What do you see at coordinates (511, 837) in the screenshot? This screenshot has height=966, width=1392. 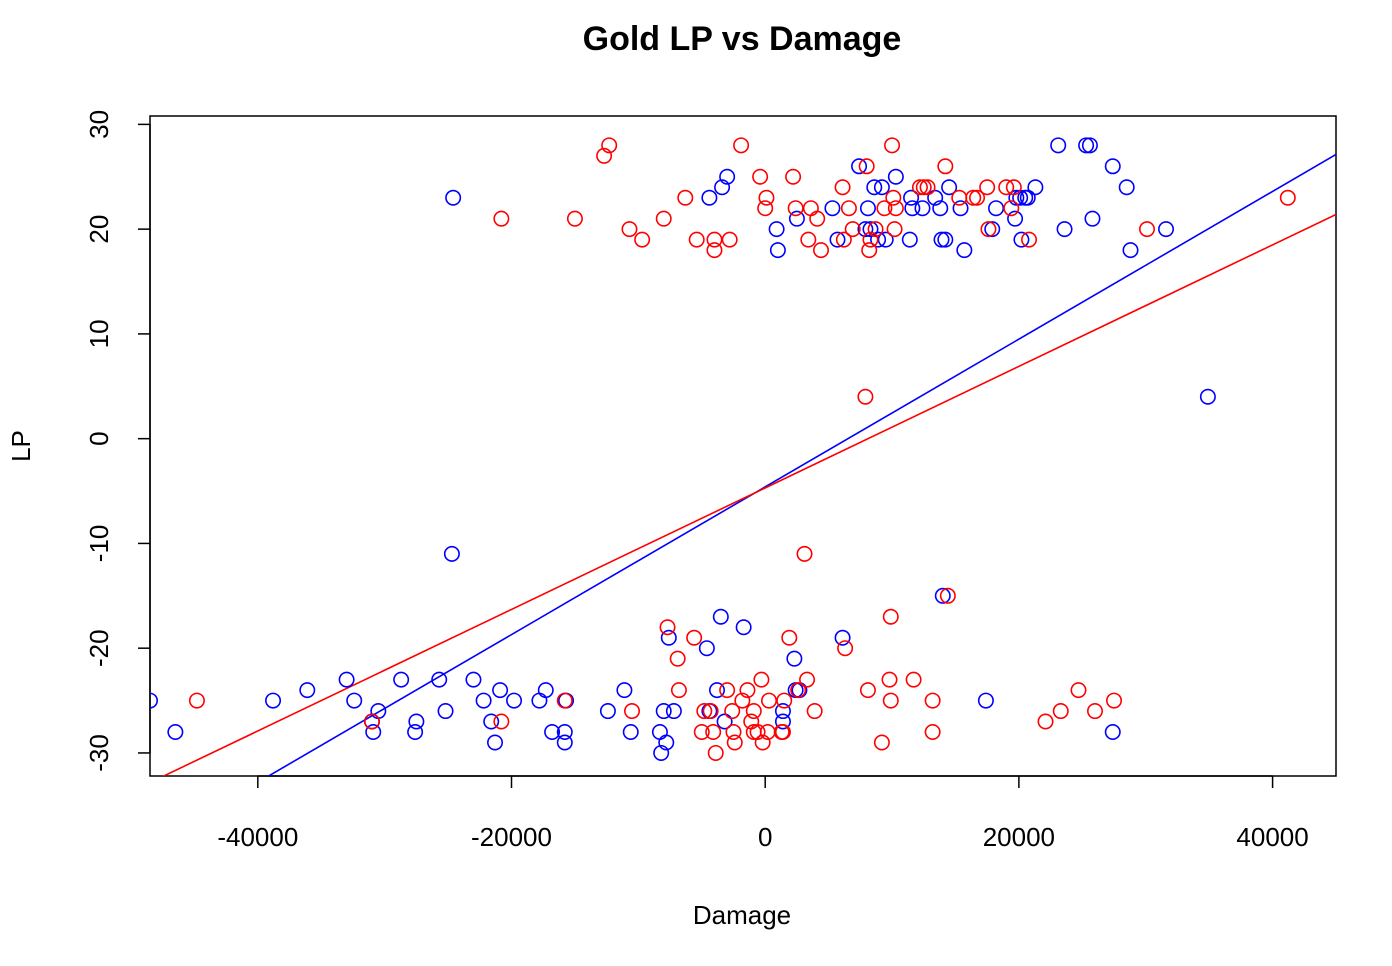 I see `x-tick-label: -20000` at bounding box center [511, 837].